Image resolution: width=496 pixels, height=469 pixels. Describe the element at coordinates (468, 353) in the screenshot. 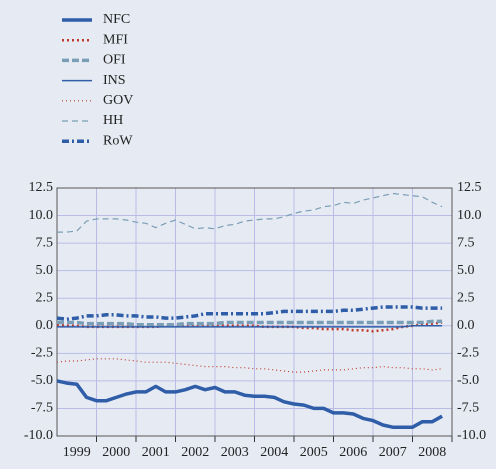

I see `y2-tick-label: -2.5` at that location.